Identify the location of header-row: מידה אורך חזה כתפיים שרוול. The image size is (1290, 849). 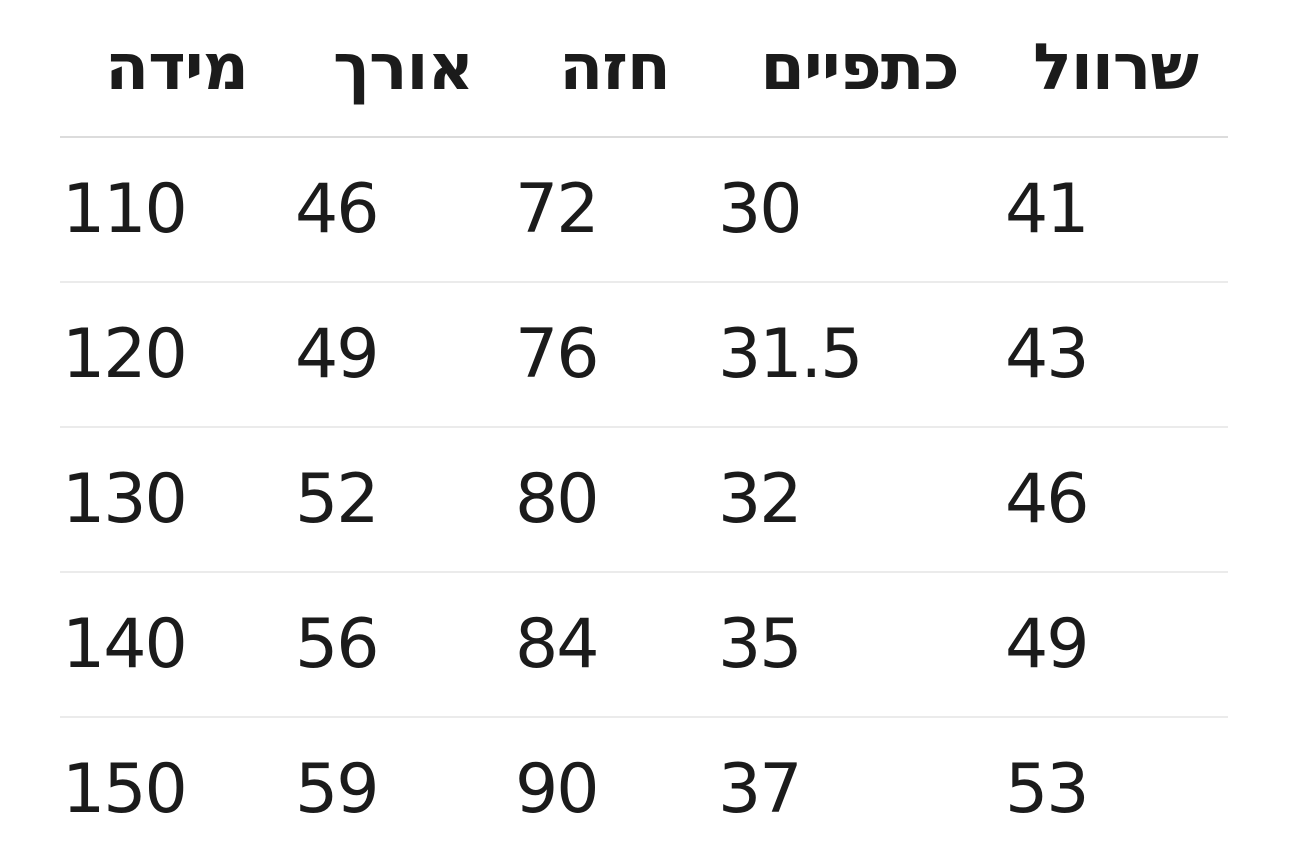
(644, 69).